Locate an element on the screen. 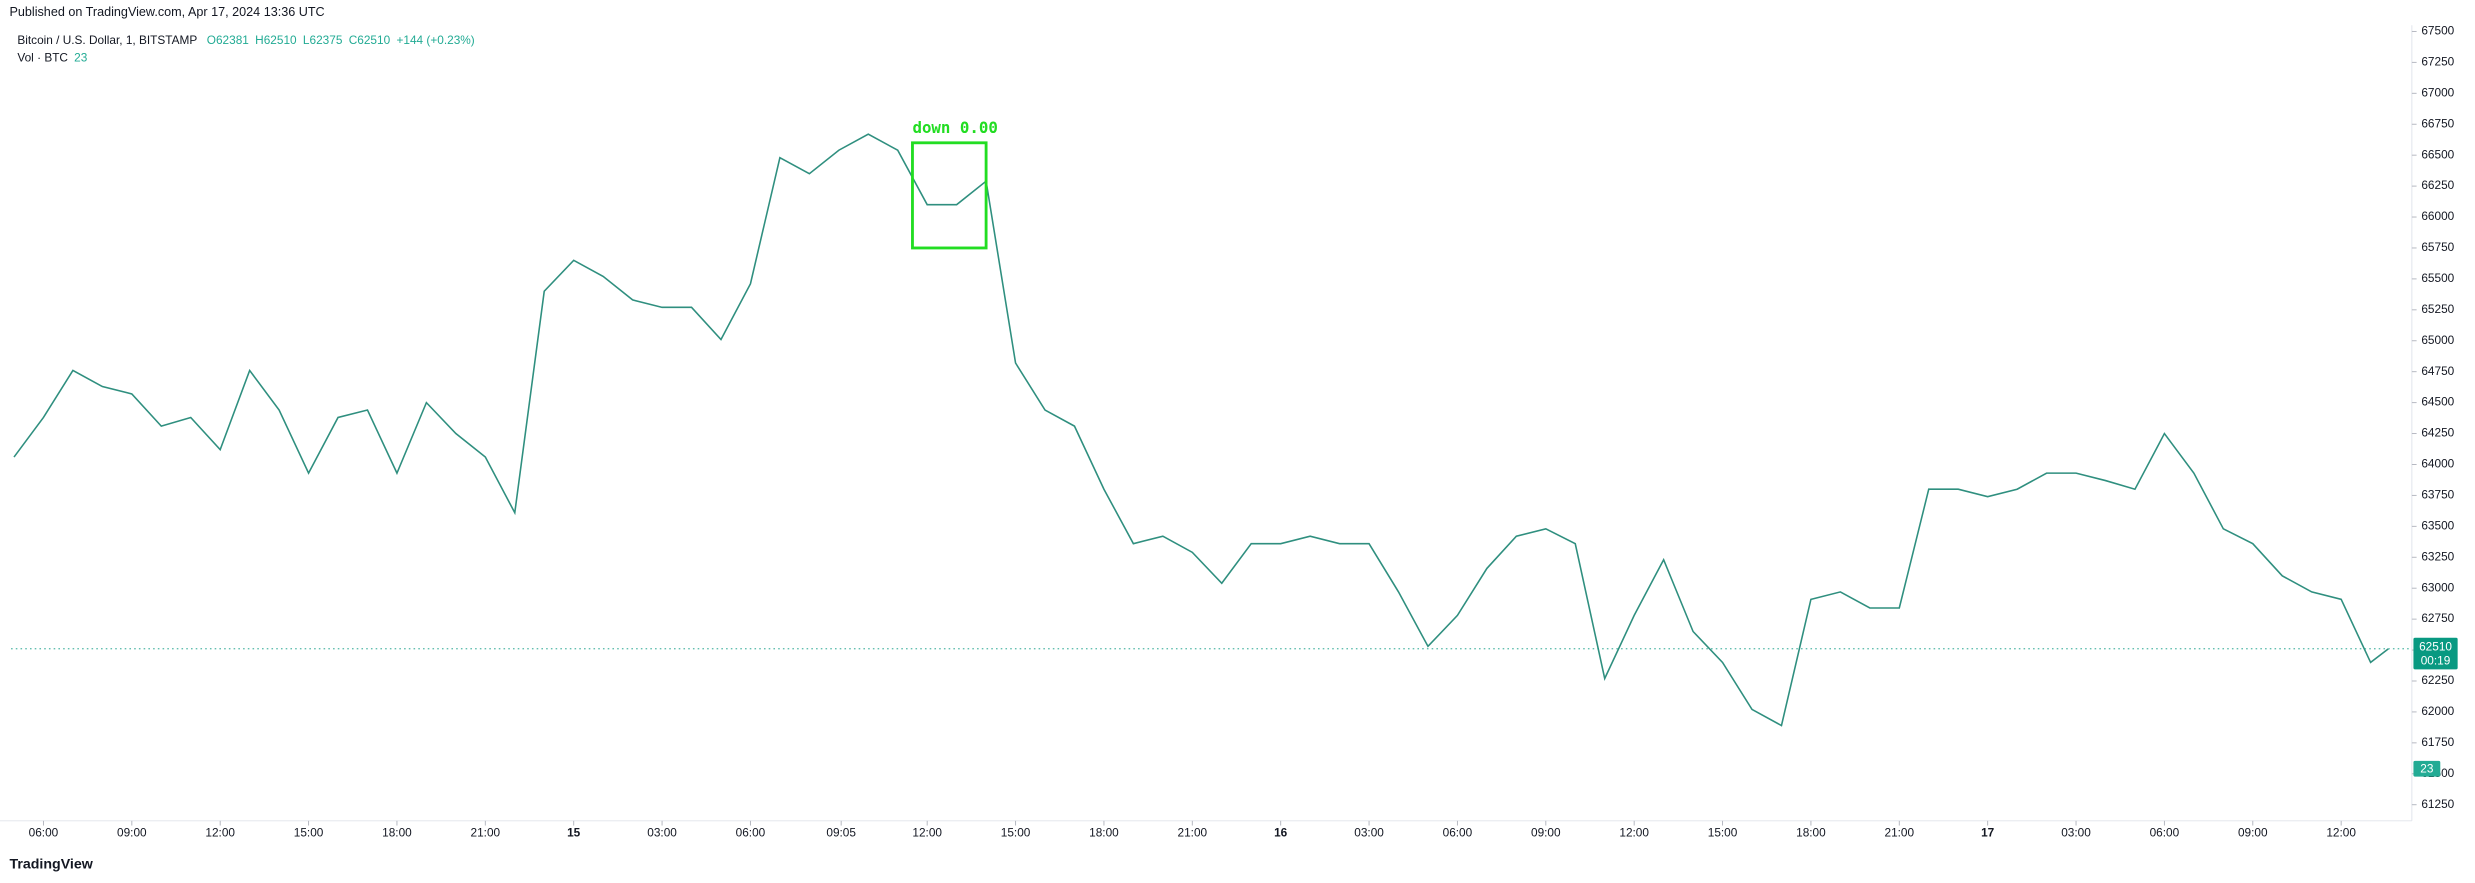 This screenshot has width=2475, height=883. volume-badge is located at coordinates (2427, 768).